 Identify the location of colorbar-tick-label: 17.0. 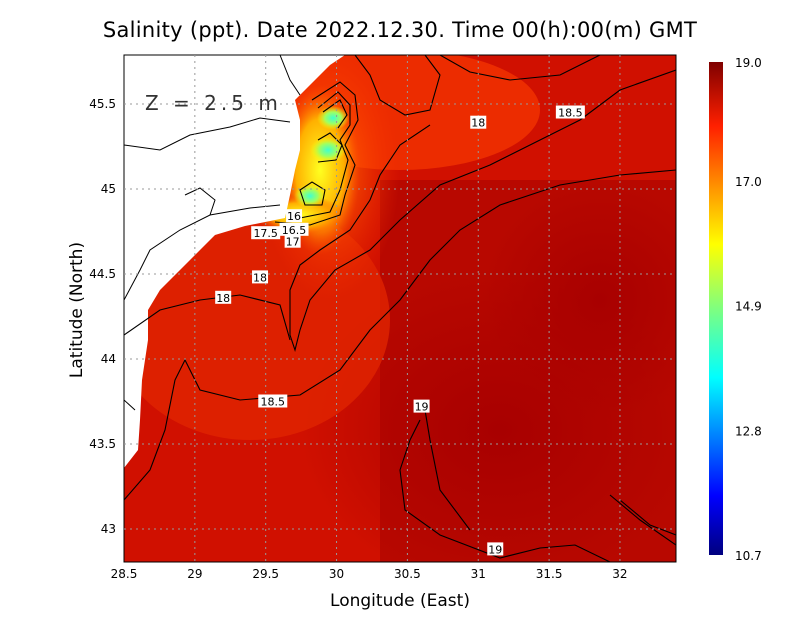
(748, 182).